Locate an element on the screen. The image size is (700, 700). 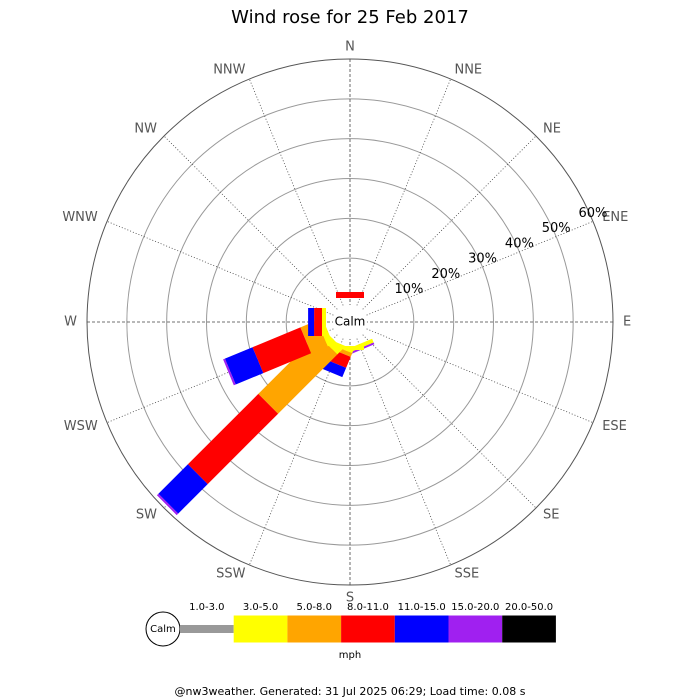
ring-label: 10% is located at coordinates (409, 289).